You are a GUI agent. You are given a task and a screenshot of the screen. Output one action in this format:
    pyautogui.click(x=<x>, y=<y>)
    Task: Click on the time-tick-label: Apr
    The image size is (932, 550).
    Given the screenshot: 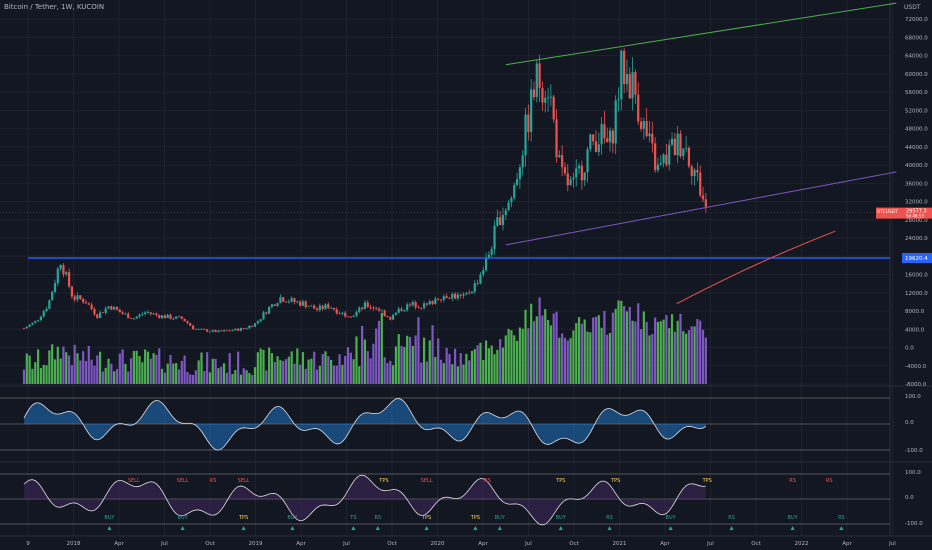 What is the action you would take?
    pyautogui.click(x=847, y=544)
    